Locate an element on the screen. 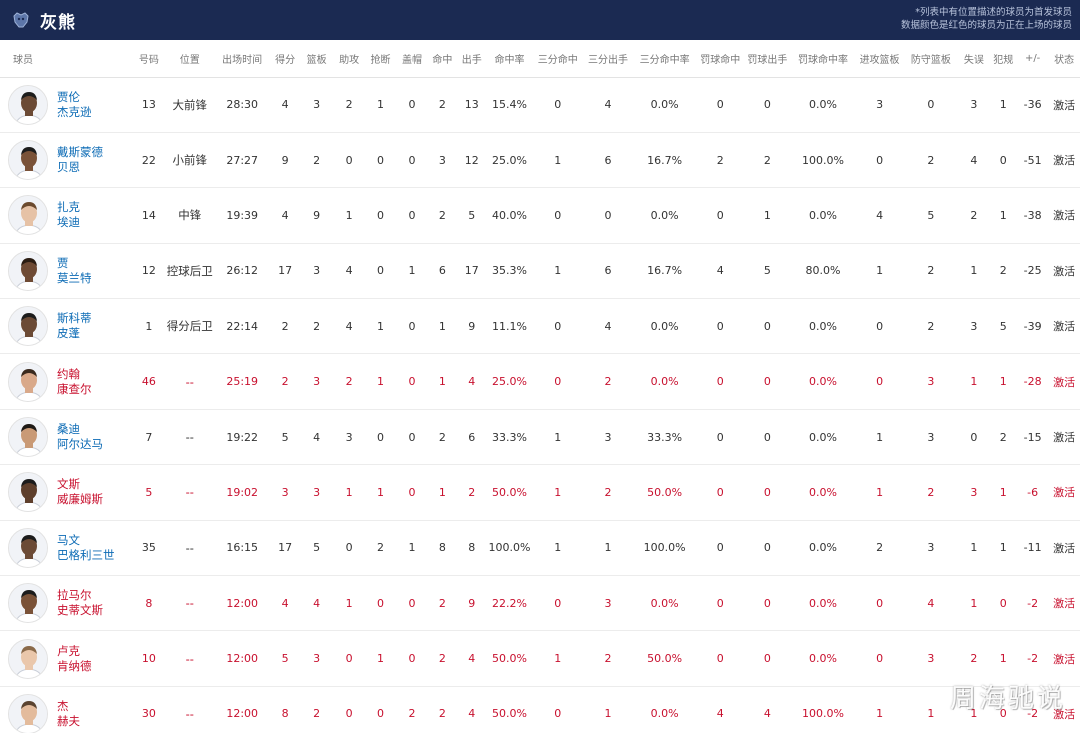 The height and width of the screenshot is (733, 1080). position: 得分后卫 is located at coordinates (189, 326).